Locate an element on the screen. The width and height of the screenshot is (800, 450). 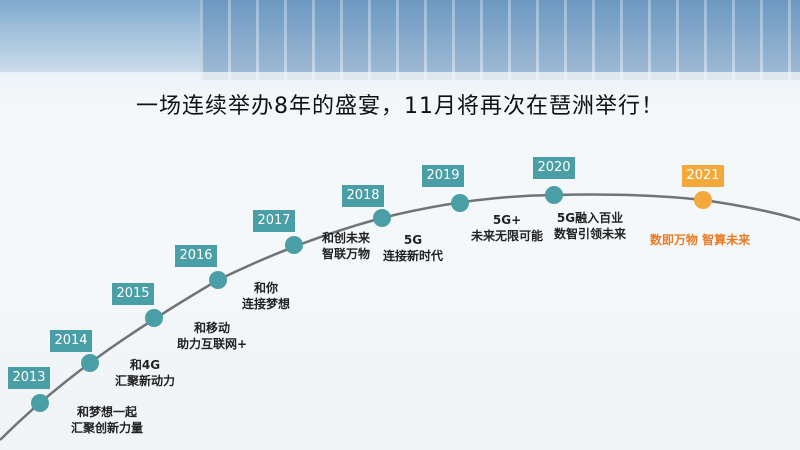
year-label-2018: 2018 is located at coordinates (363, 196).